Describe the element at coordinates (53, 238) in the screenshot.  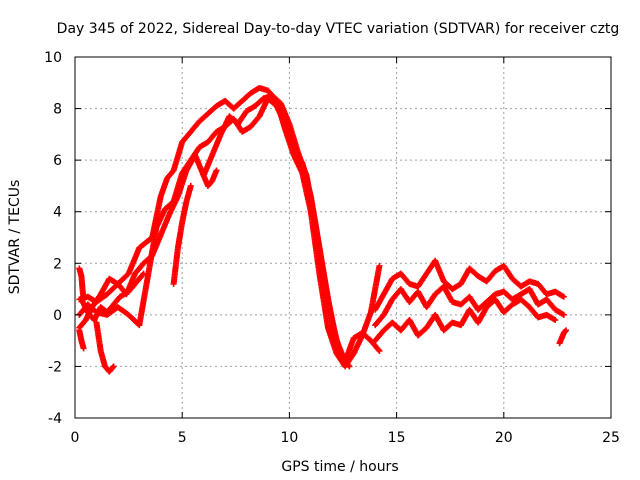
I see `y-tick-labels: -4 -2 0 2 4 6 8 10` at that location.